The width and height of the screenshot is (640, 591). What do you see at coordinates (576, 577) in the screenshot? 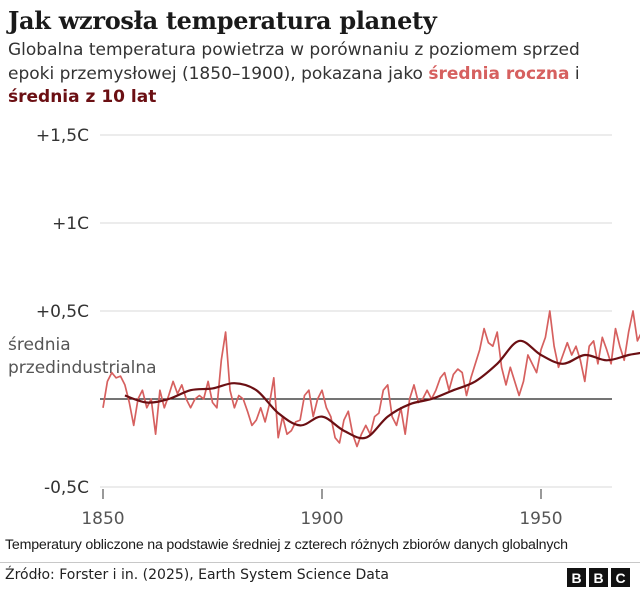
I see `bbc-logo-block-1: B` at bounding box center [576, 577].